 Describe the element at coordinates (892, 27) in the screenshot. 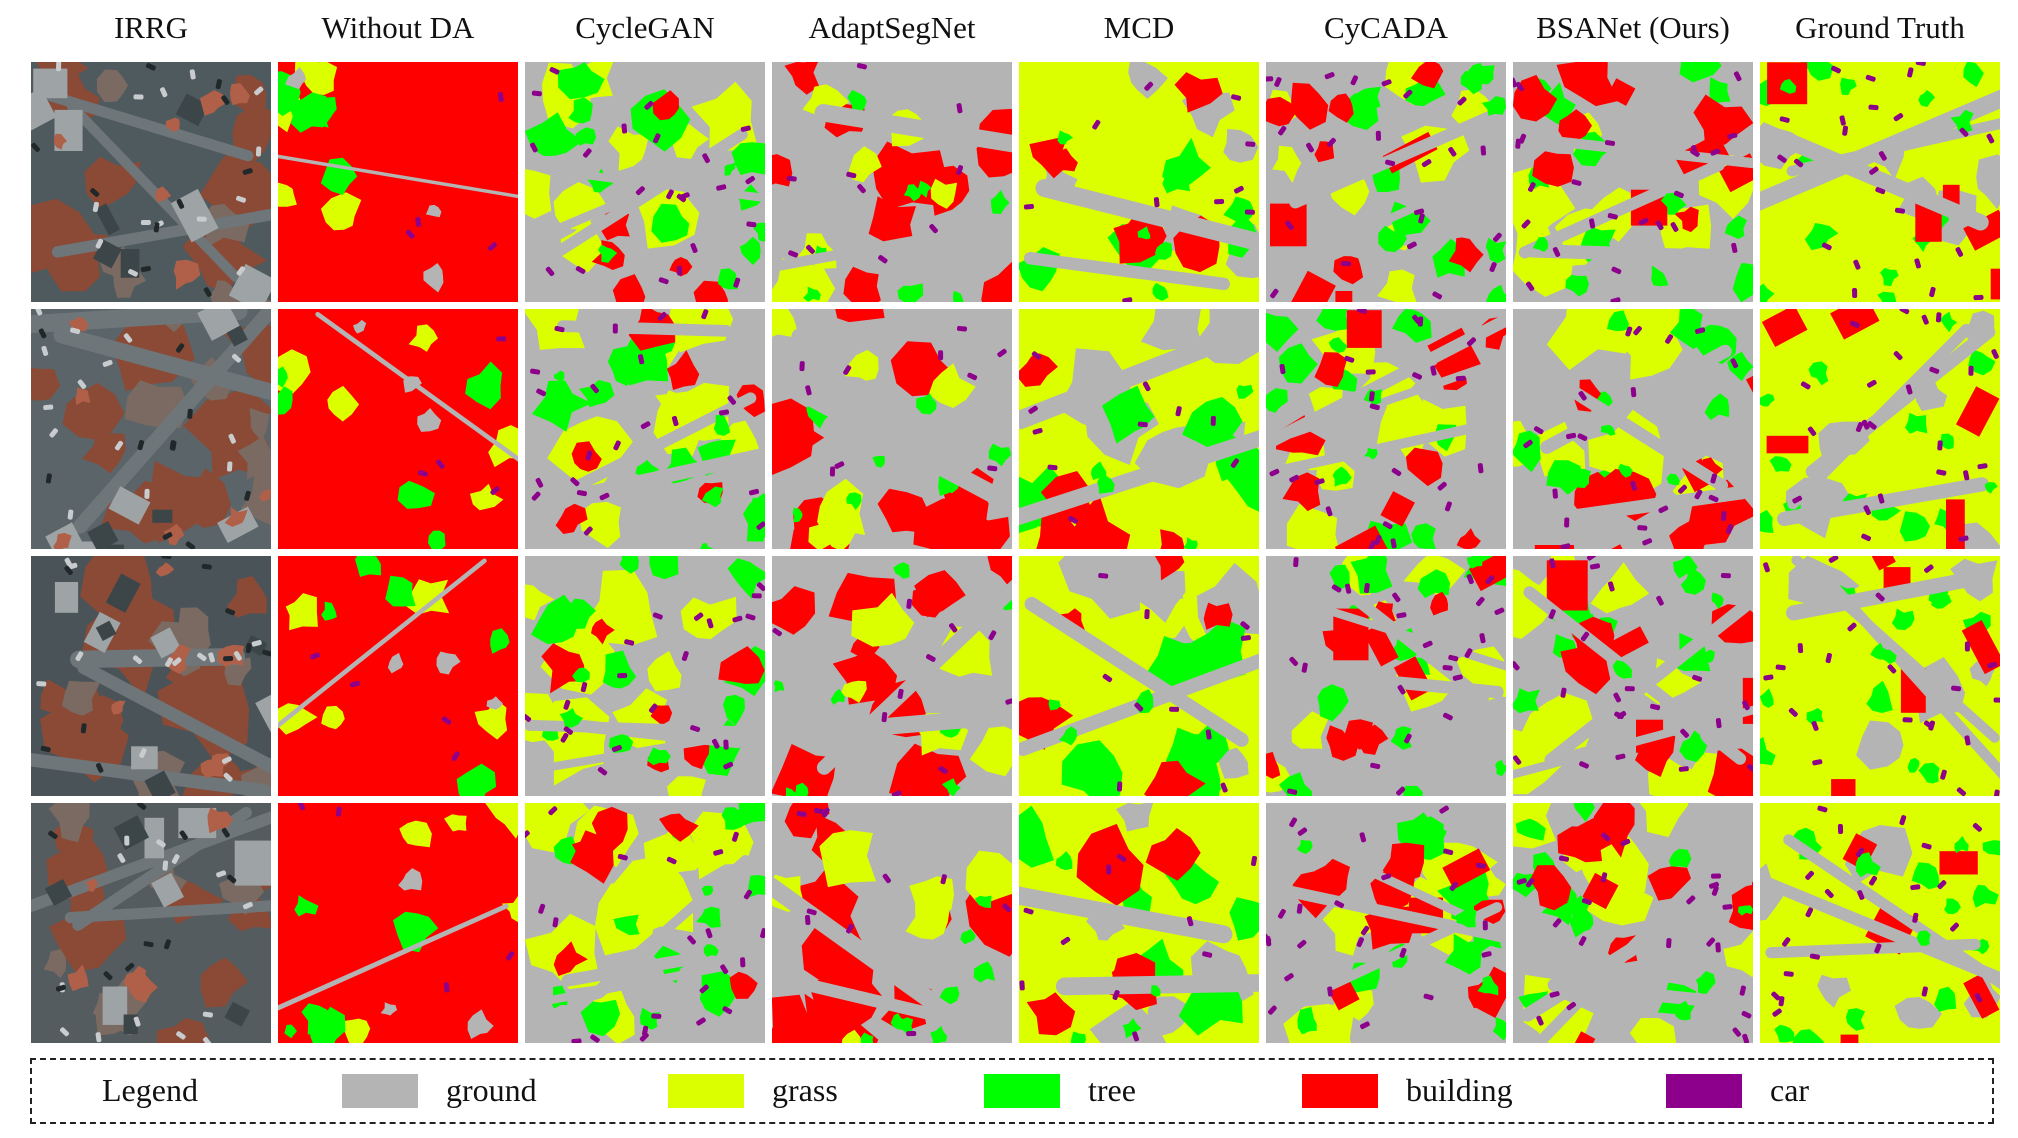

I see `col-header-adaptsegnet: AdaptSegNet` at that location.